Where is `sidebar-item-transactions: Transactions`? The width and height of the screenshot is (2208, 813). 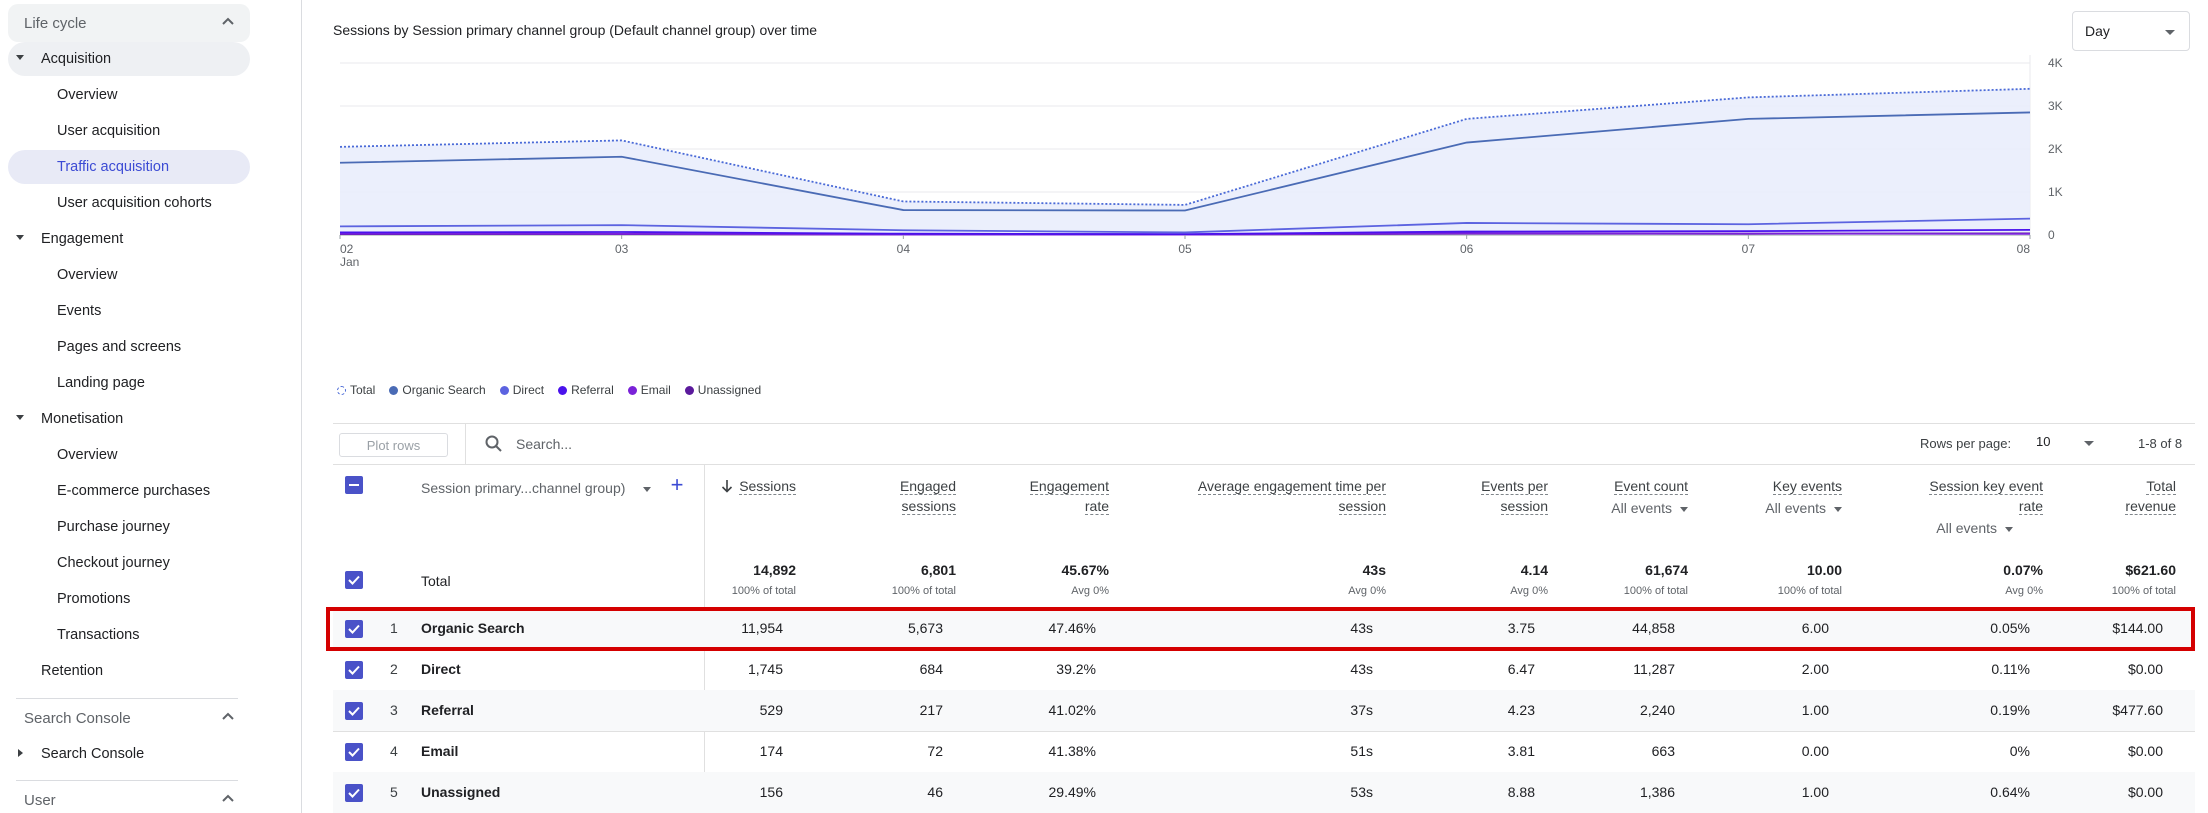
sidebar-item-transactions: Transactions is located at coordinates (129, 635).